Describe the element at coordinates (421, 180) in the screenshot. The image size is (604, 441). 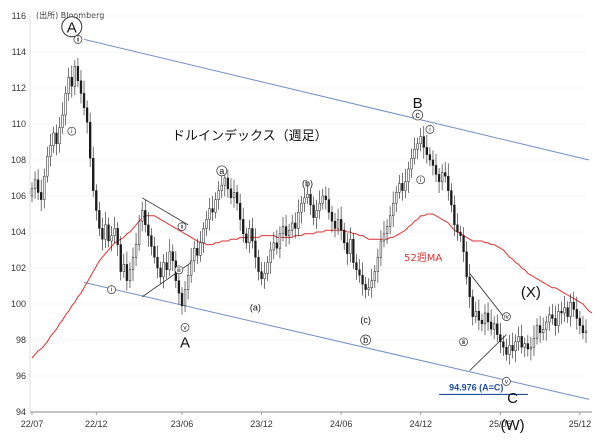
I see `wave-small-8-circle` at that location.